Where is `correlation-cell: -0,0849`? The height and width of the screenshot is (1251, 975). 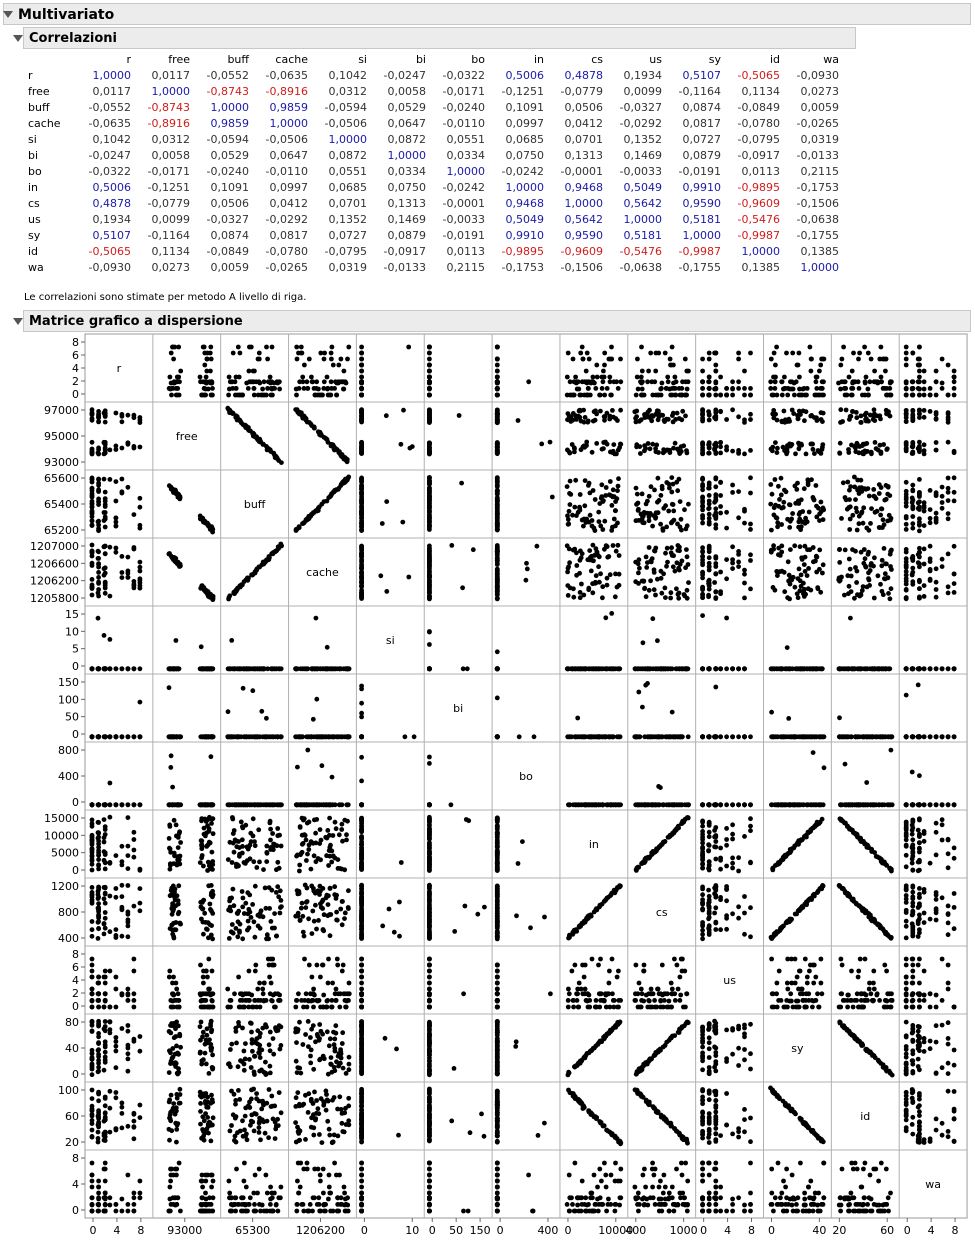 correlation-cell: -0,0849 is located at coordinates (227, 251).